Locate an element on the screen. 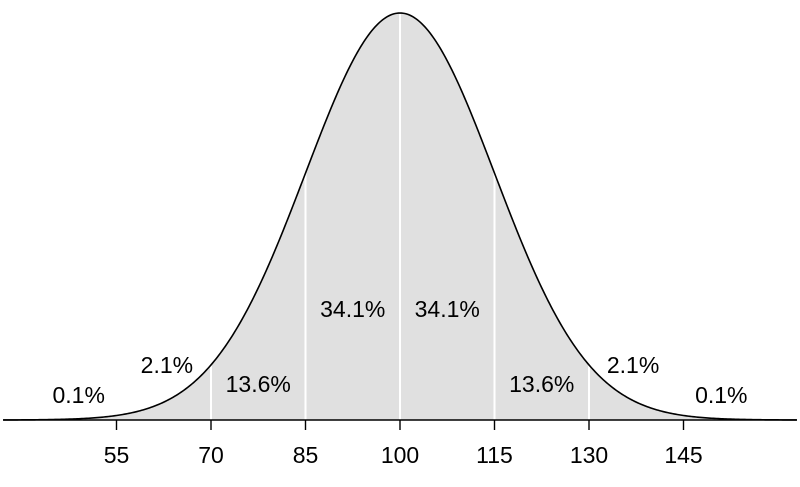 The height and width of the screenshot is (487, 800). x-tick-label: 55 is located at coordinates (117, 455).